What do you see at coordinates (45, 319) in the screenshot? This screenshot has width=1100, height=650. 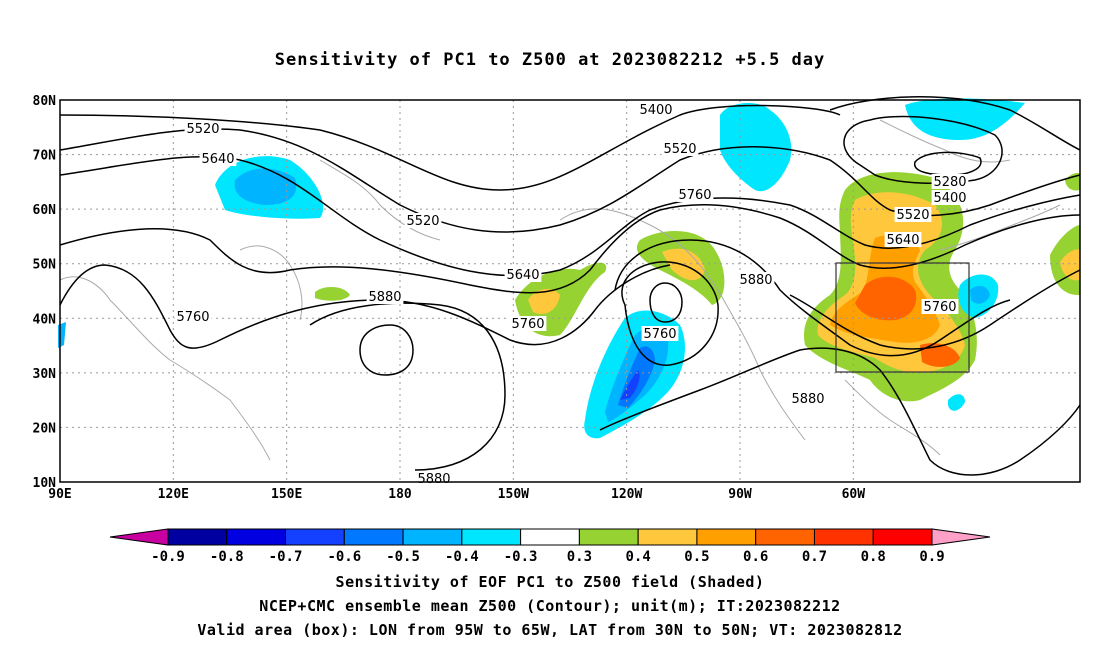 I see `lat-tick-label: 40N` at bounding box center [45, 319].